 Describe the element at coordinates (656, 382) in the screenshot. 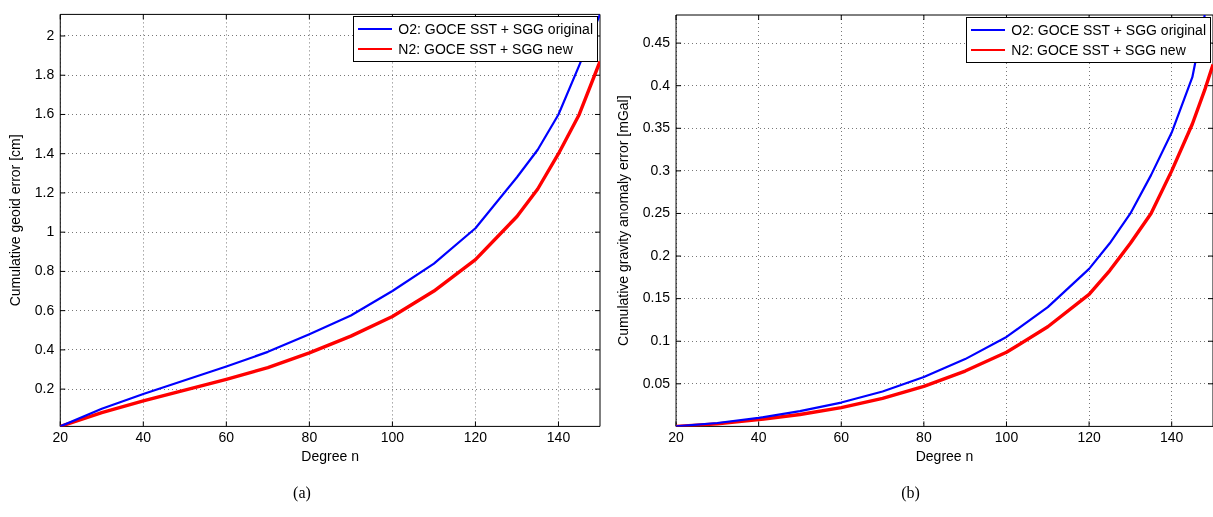

I see `y-tick-label: 0.05` at that location.